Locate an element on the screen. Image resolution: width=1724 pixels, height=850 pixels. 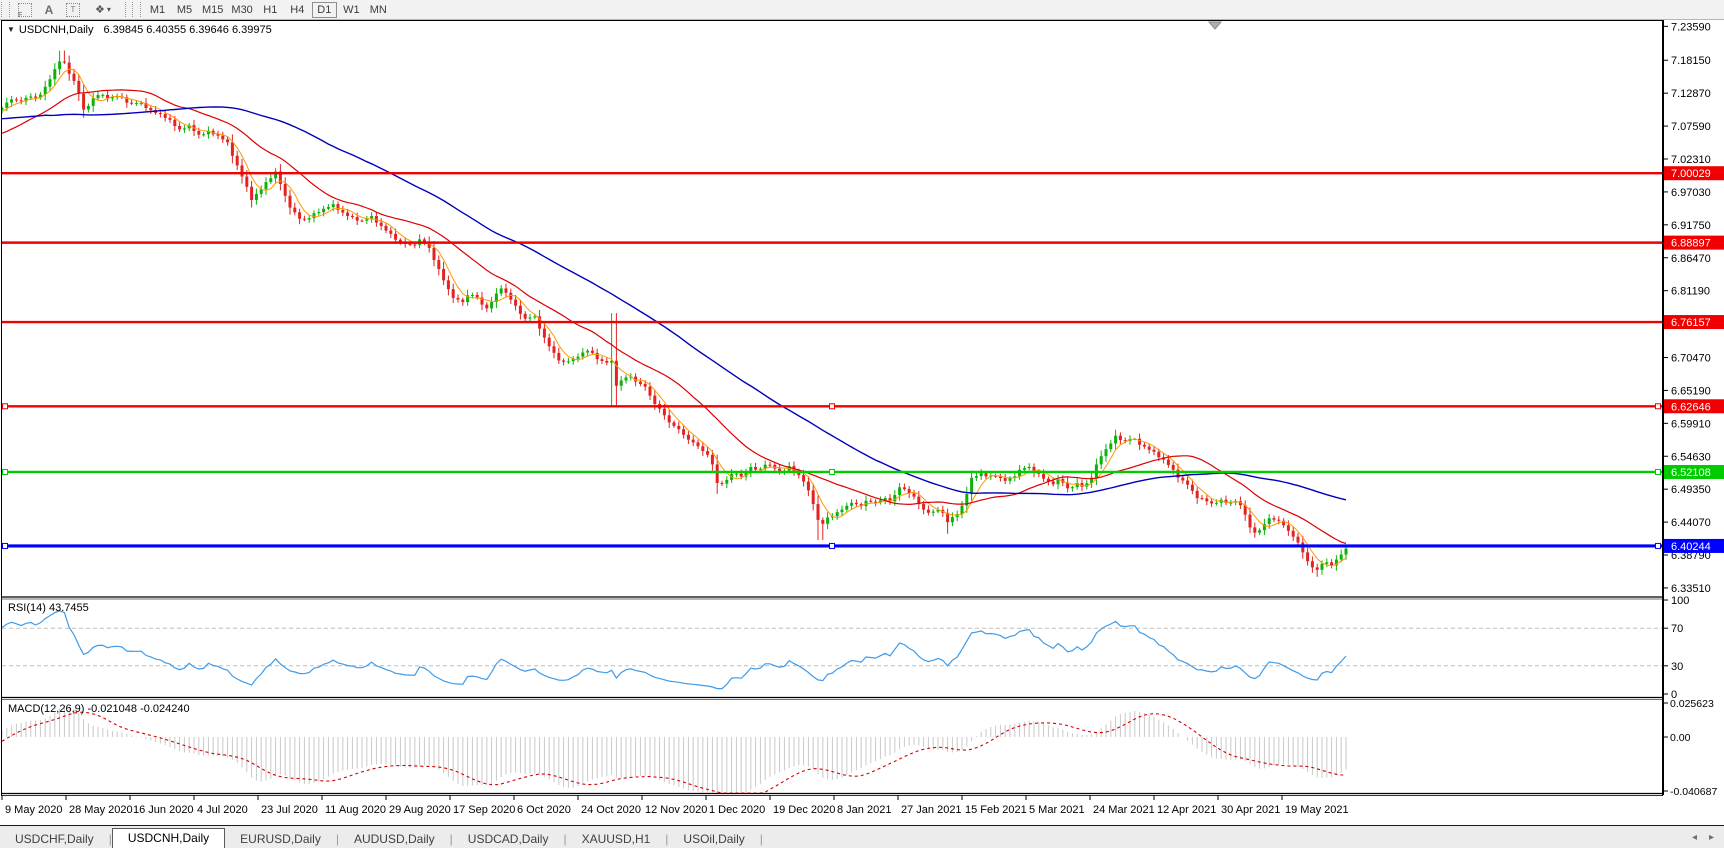
chart-shift-tool-icon: F is located at coordinates (25, 10).